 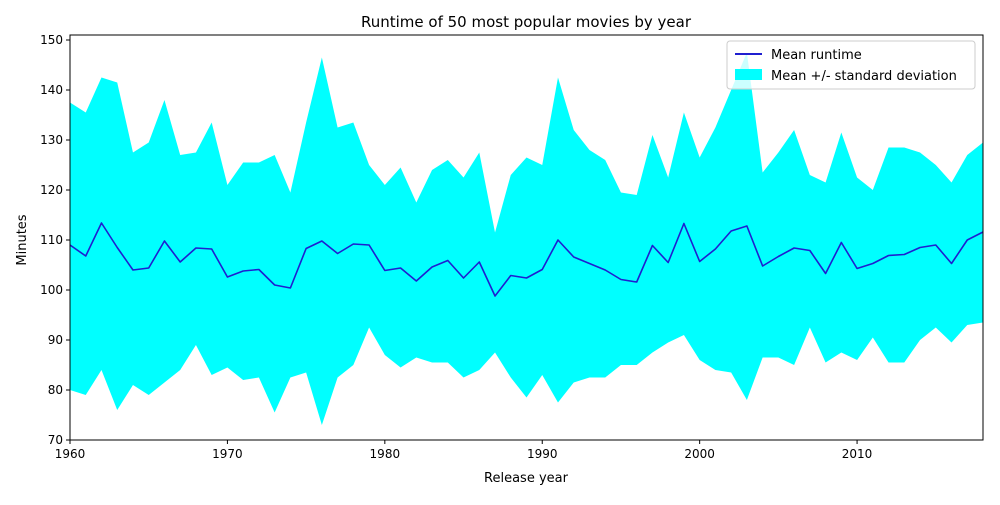 What do you see at coordinates (464, 450) in the screenshot?
I see `x-axis: 1960 1970 1980 1990 2000 2010` at bounding box center [464, 450].